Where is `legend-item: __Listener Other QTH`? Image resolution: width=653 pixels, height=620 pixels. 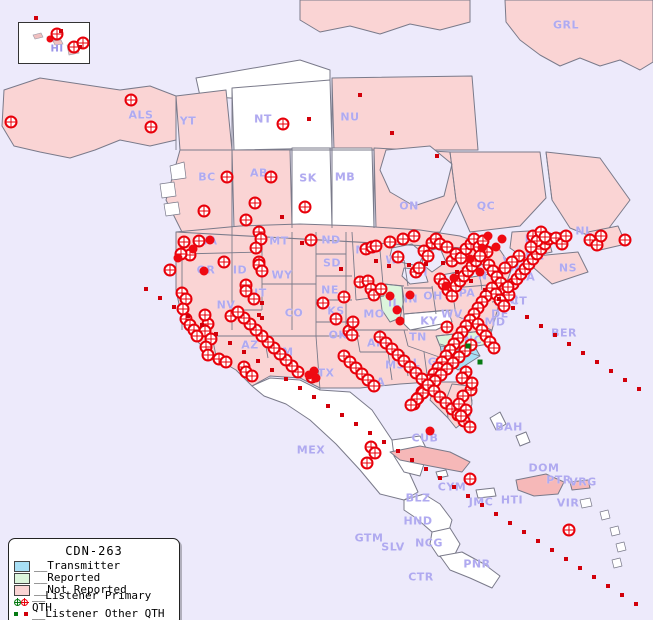 legend-item: __Listener Other QTH is located at coordinates (94, 614).